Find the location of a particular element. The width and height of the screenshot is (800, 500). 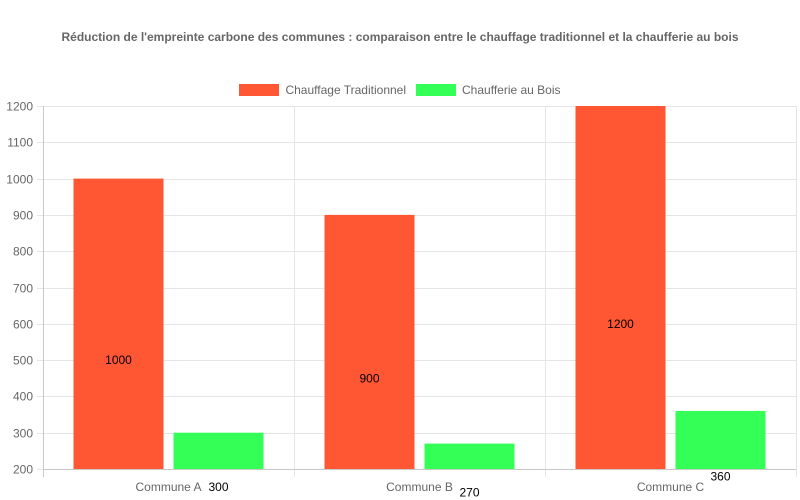

legend-item-chaufferie-au-bois: Chaufferie au Bois is located at coordinates (488, 90).